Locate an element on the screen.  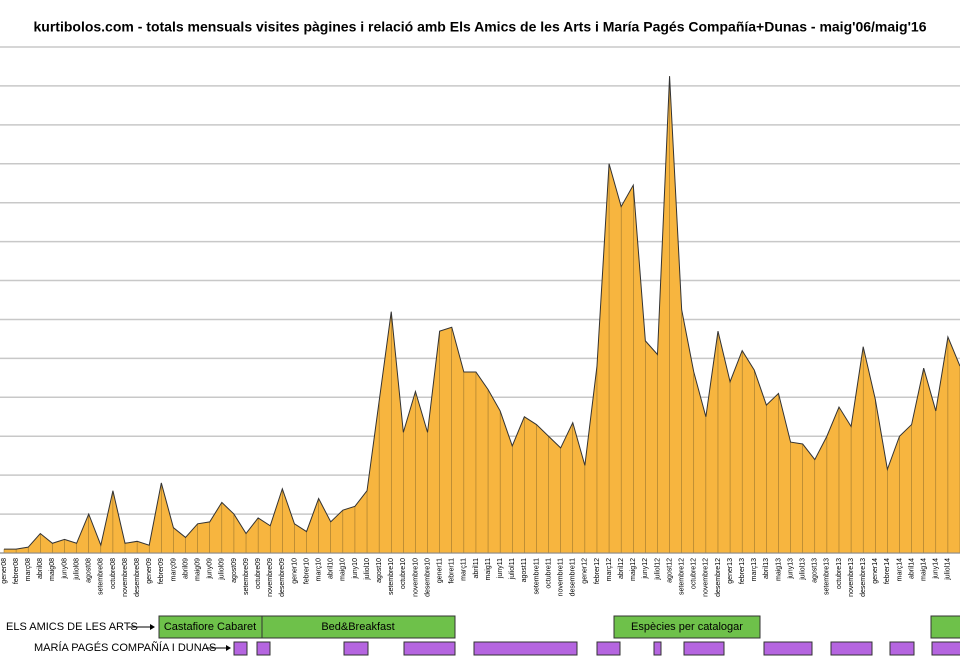
x-tick-label: juliol10 is located at coordinates (367, 569).